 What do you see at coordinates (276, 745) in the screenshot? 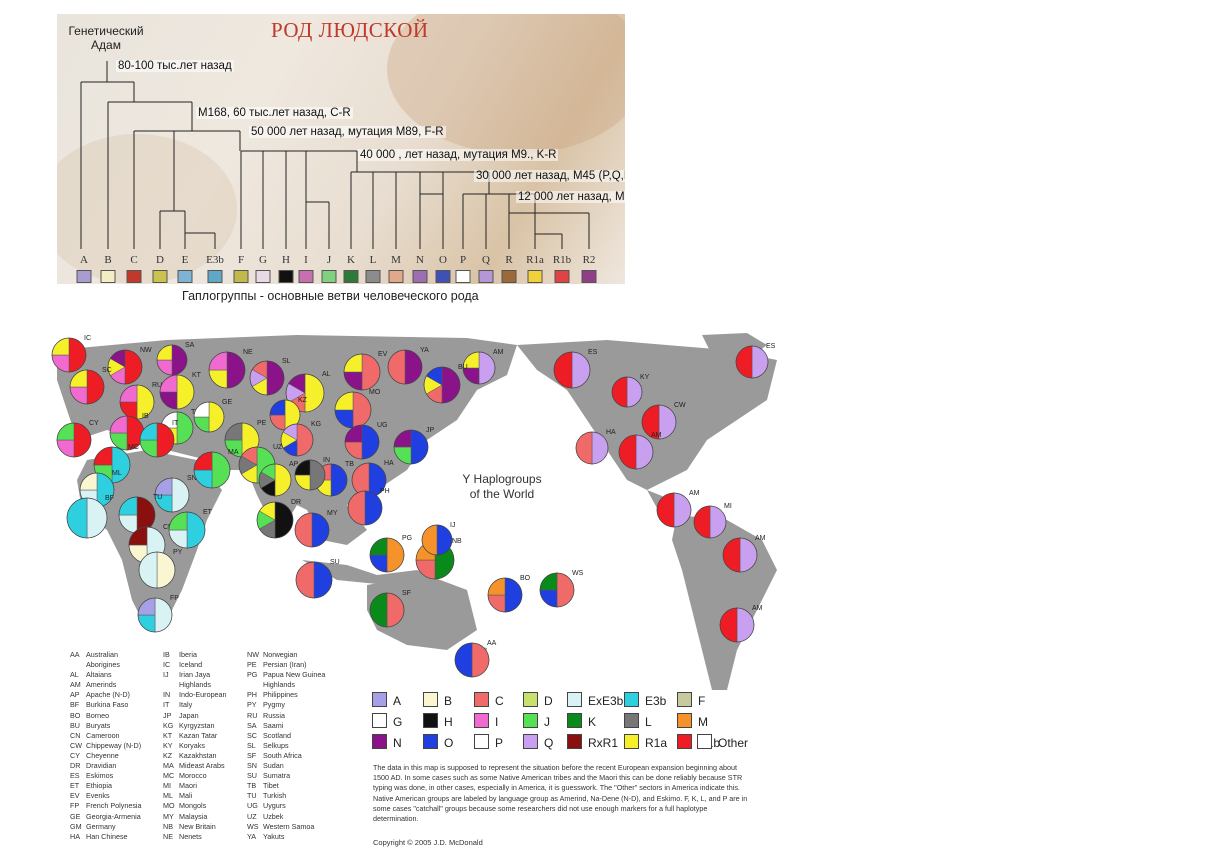
I see `abbreviation-name: Selkups` at bounding box center [276, 745].